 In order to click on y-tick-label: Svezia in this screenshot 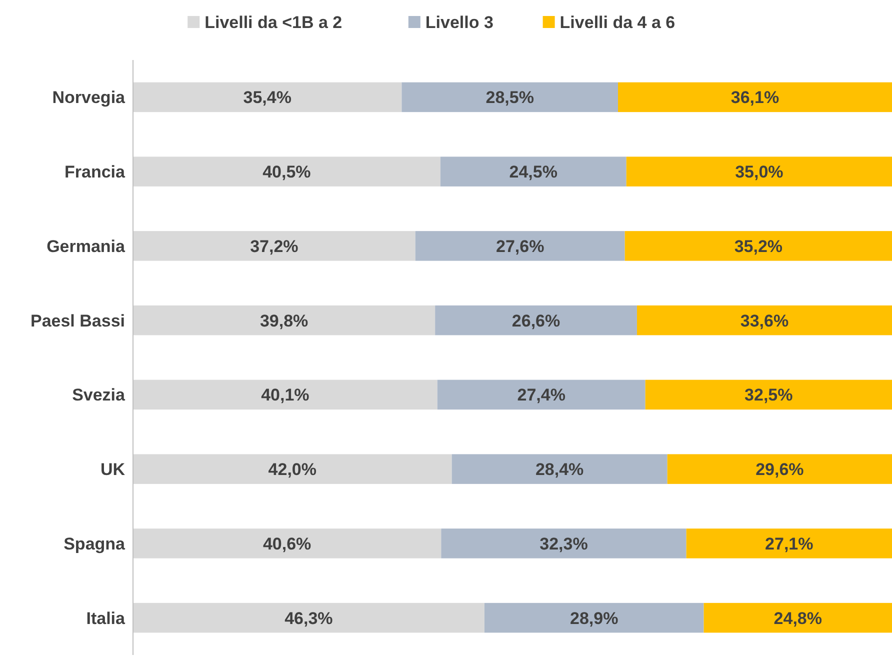, I will do `click(99, 395)`.